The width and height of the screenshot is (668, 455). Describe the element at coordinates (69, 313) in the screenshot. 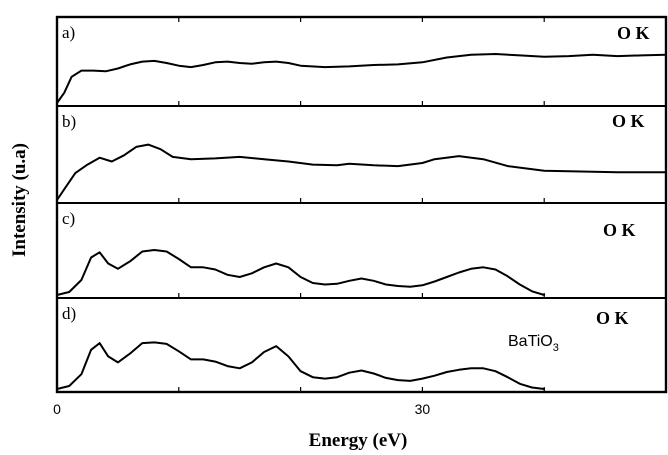

I see `panel-label: d)` at that location.